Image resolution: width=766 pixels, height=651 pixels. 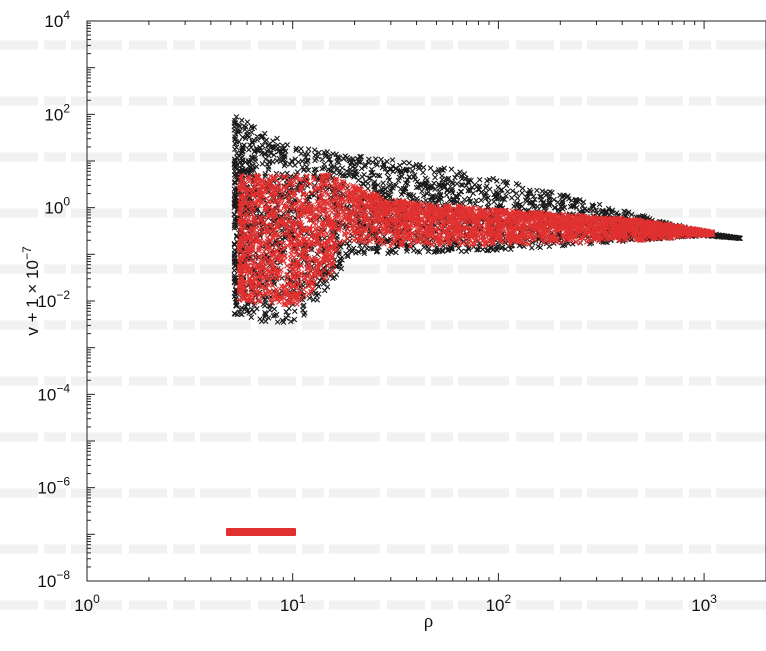 I want to click on x-tick-label: 10¹, so click(x=293, y=603).